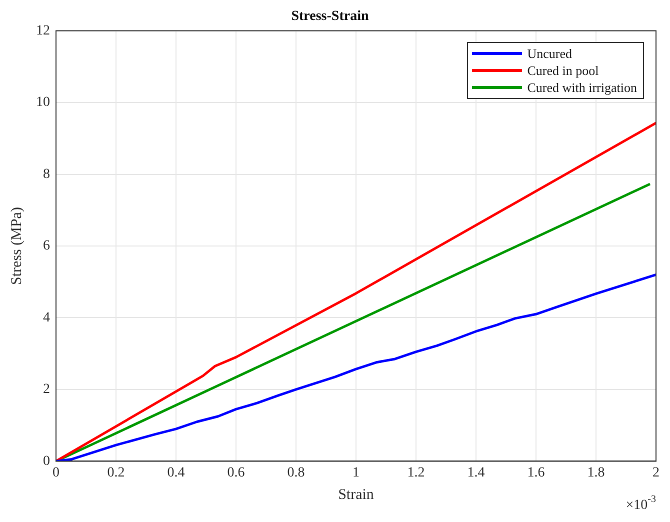  I want to click on x-axis-title: Strain, so click(356, 494).